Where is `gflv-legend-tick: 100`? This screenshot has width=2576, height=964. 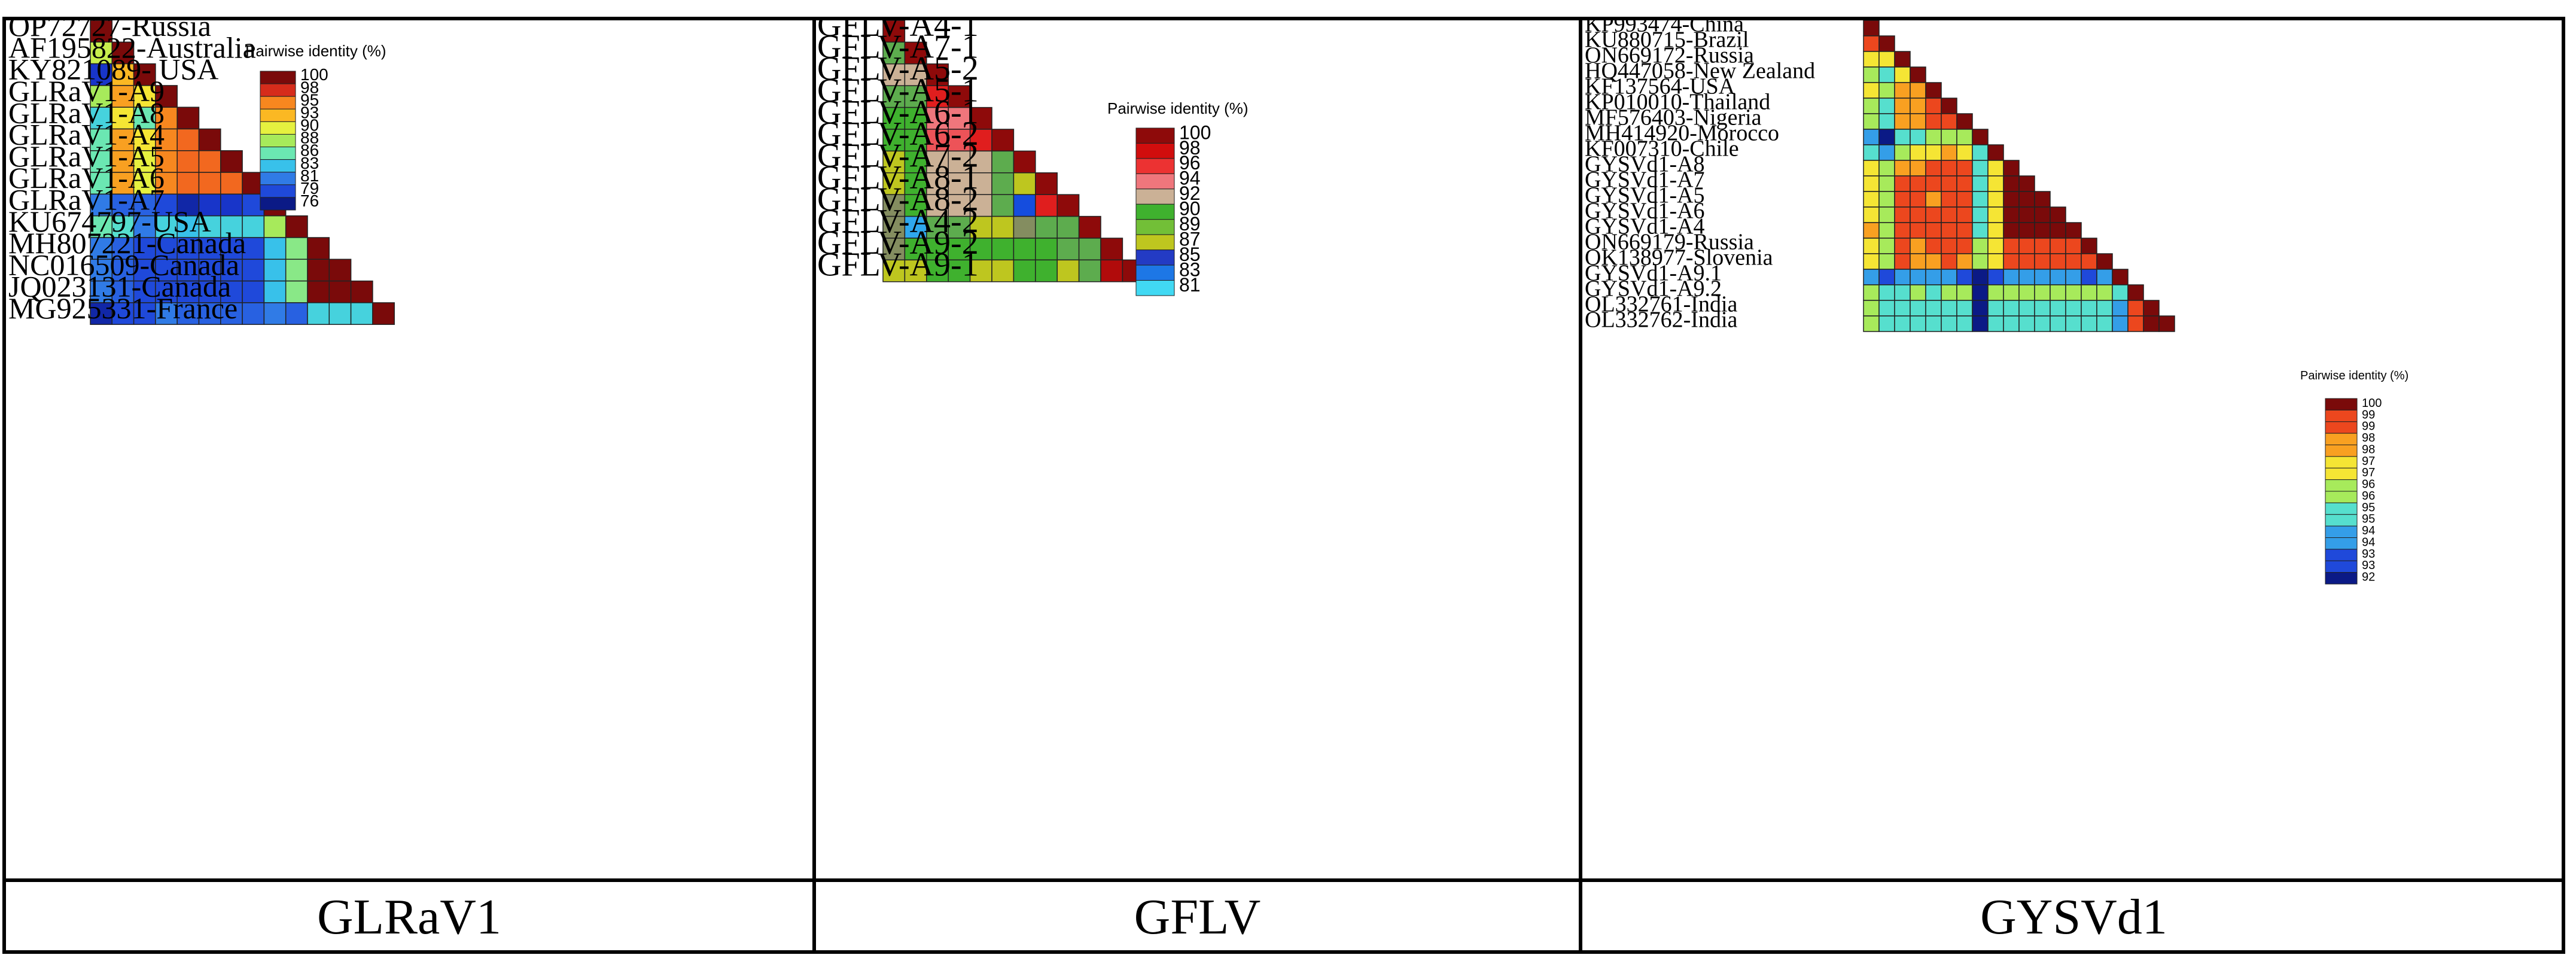
gflv-legend-tick: 100 is located at coordinates (1195, 132).